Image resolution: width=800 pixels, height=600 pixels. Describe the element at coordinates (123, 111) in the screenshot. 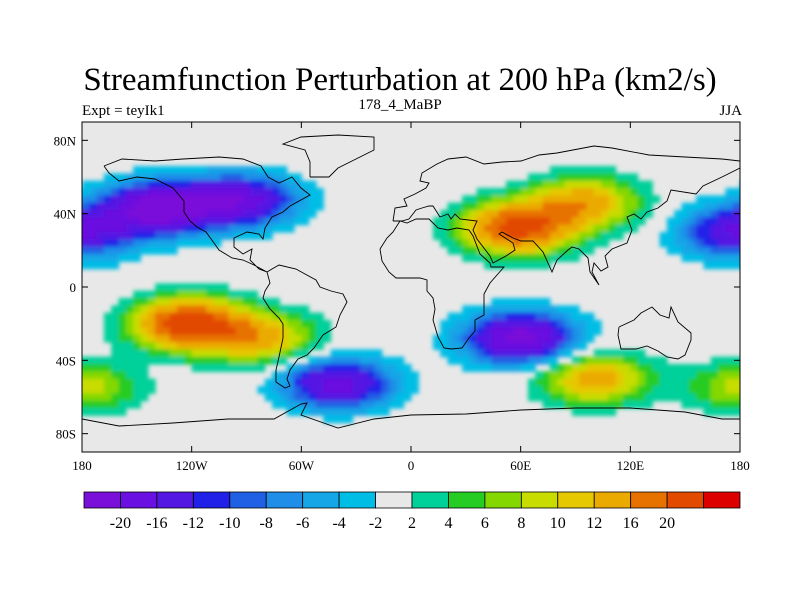

I see `experiment-label: Expt = teyIk1` at that location.